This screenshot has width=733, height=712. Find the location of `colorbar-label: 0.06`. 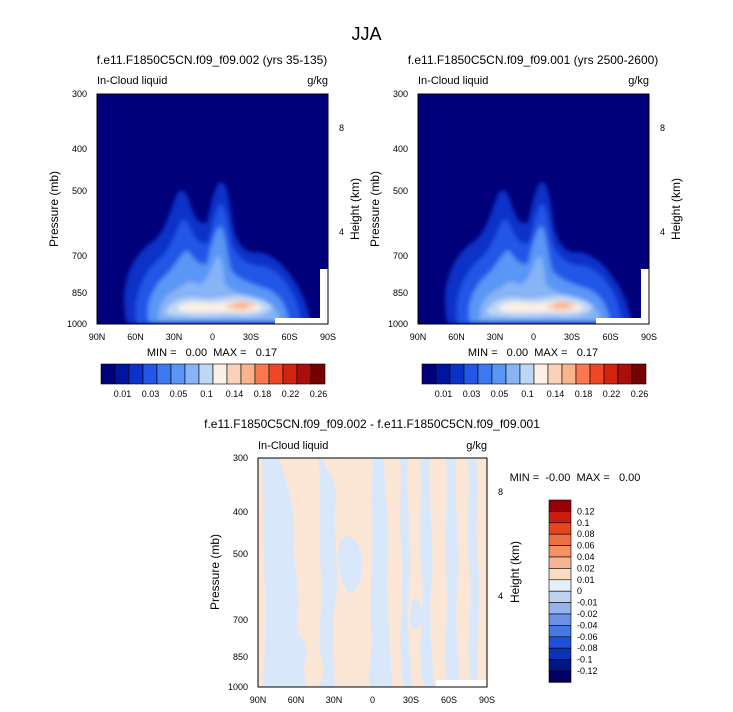

colorbar-label: 0.06 is located at coordinates (586, 546).